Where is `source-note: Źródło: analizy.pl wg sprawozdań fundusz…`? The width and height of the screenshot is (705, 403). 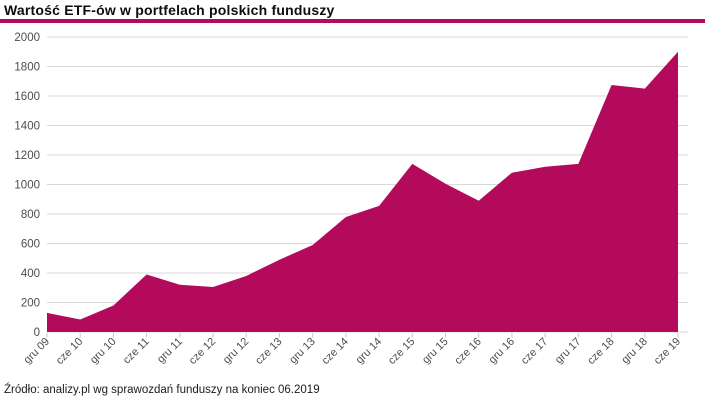
source-note: Źródło: analizy.pl wg sprawozdań fundusz… is located at coordinates (162, 390).